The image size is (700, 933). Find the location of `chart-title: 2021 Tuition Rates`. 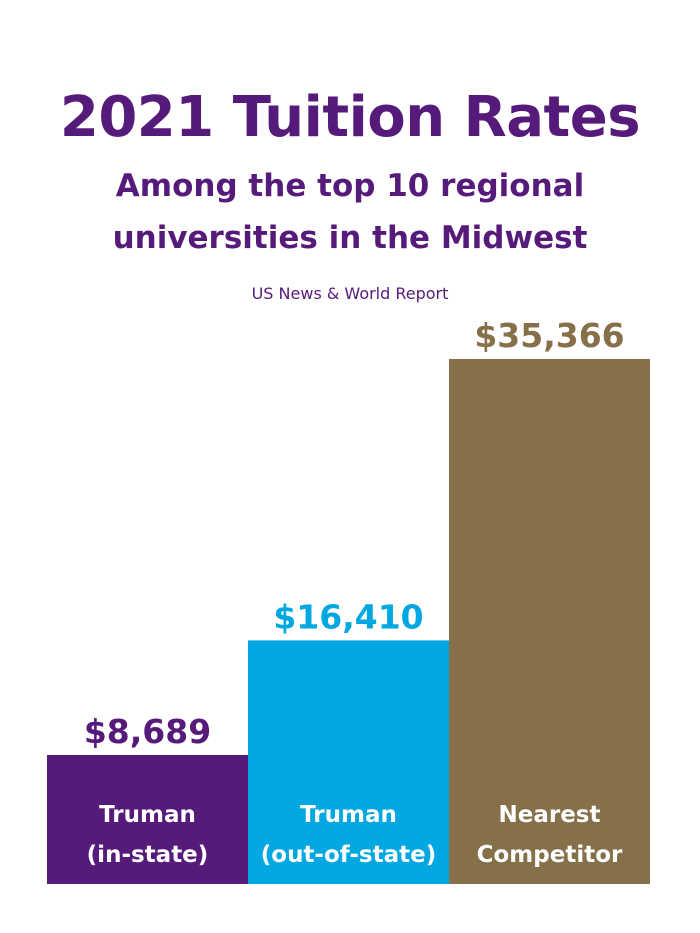

chart-title: 2021 Tuition Rates is located at coordinates (350, 117).